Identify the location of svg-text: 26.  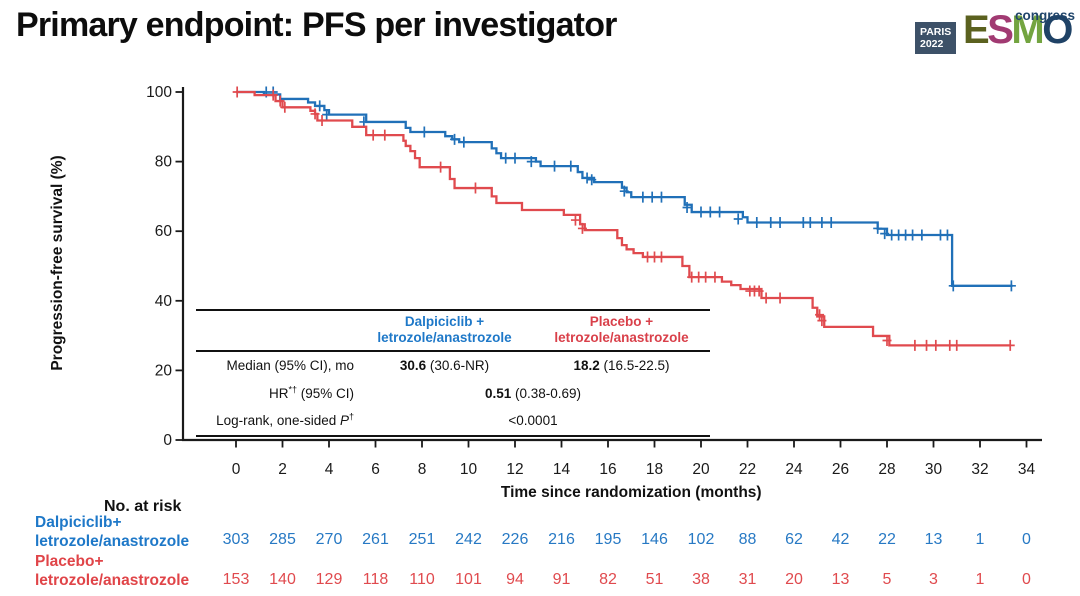
(840, 469).